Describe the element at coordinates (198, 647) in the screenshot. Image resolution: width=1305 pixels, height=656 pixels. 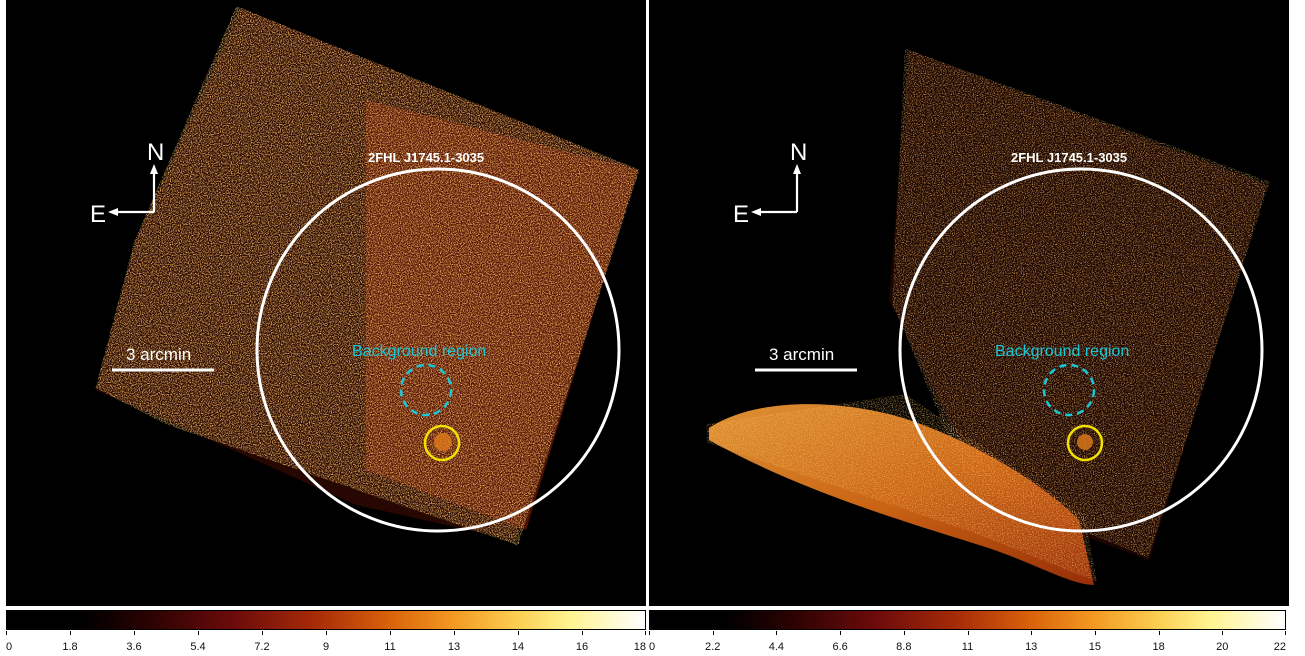
I see `colorbar-tick-label: 5.4` at that location.